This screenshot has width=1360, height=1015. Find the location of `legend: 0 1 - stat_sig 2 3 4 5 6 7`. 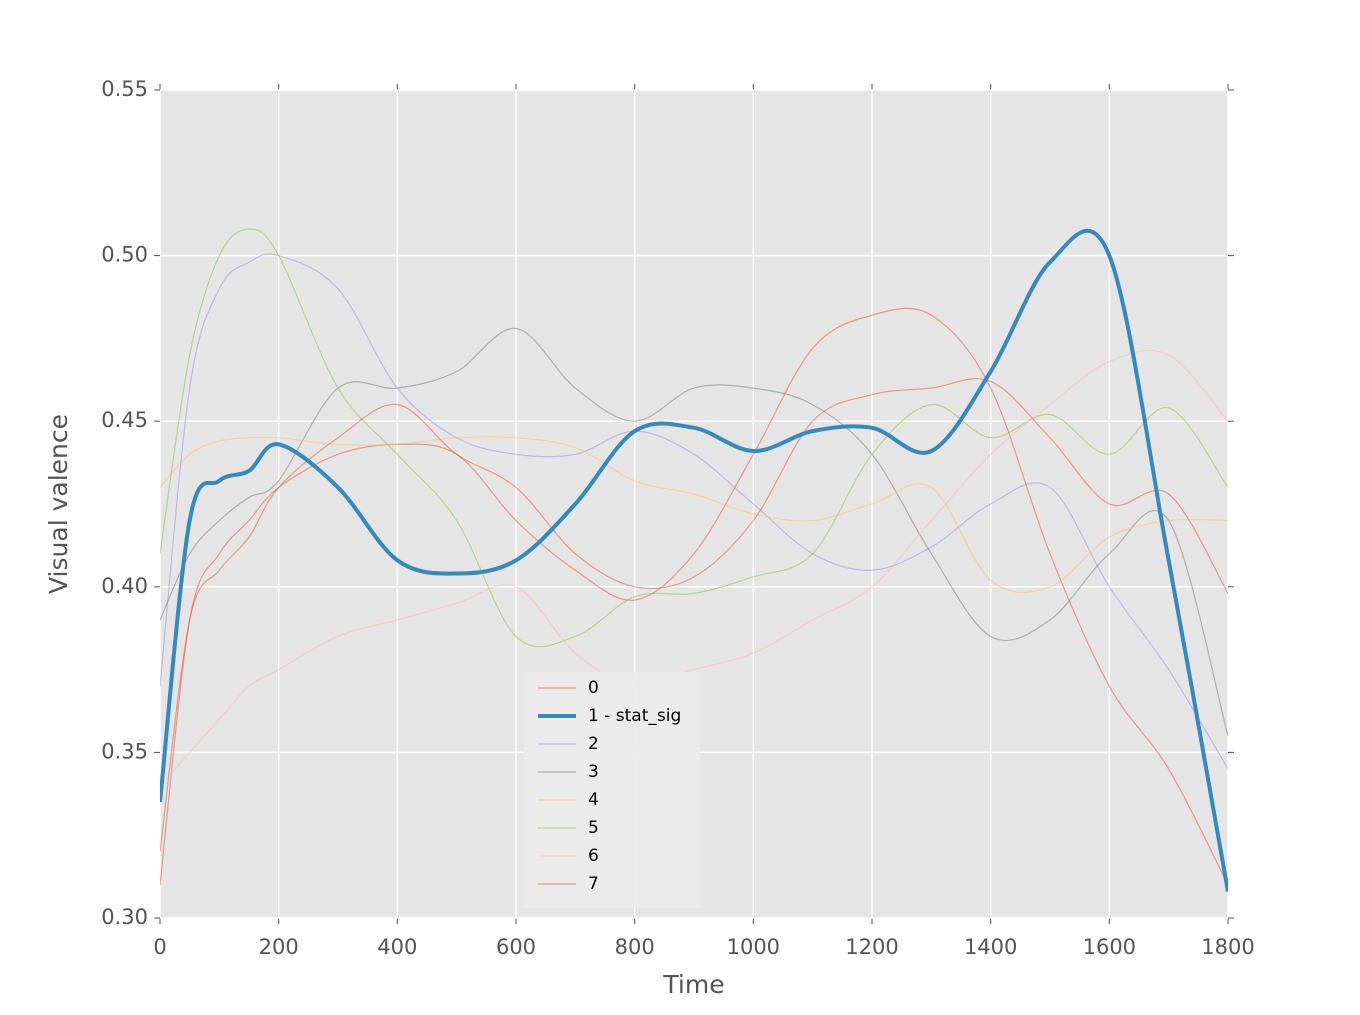

legend: 0 1 - stat_sig 2 3 4 5 6 7 is located at coordinates (612, 790).